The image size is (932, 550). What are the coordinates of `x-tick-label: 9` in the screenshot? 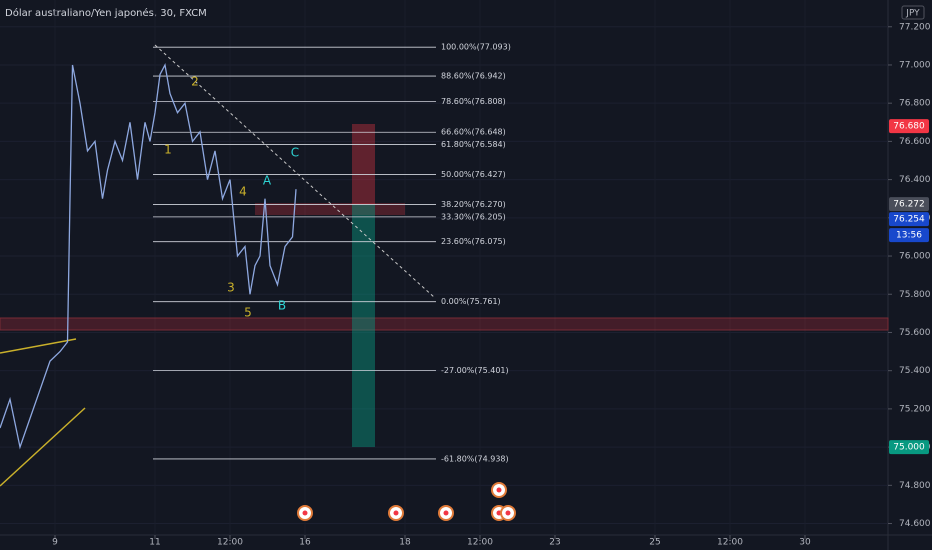 It's located at (55, 543).